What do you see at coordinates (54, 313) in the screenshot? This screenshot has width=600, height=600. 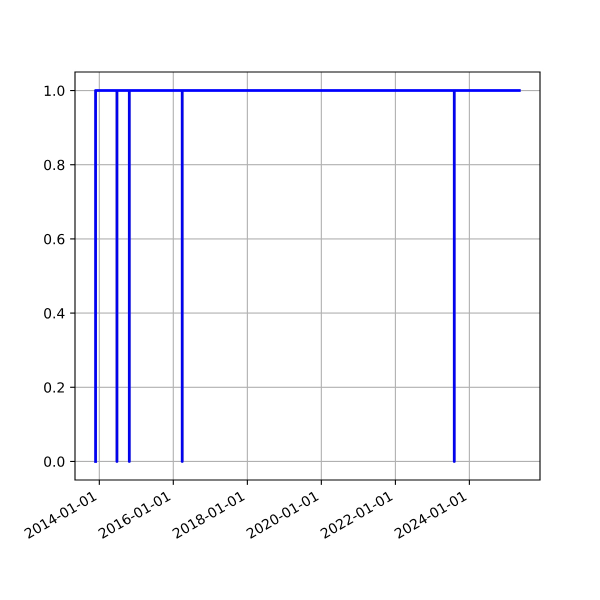 I see `y-tick-label: 0.4` at bounding box center [54, 313].